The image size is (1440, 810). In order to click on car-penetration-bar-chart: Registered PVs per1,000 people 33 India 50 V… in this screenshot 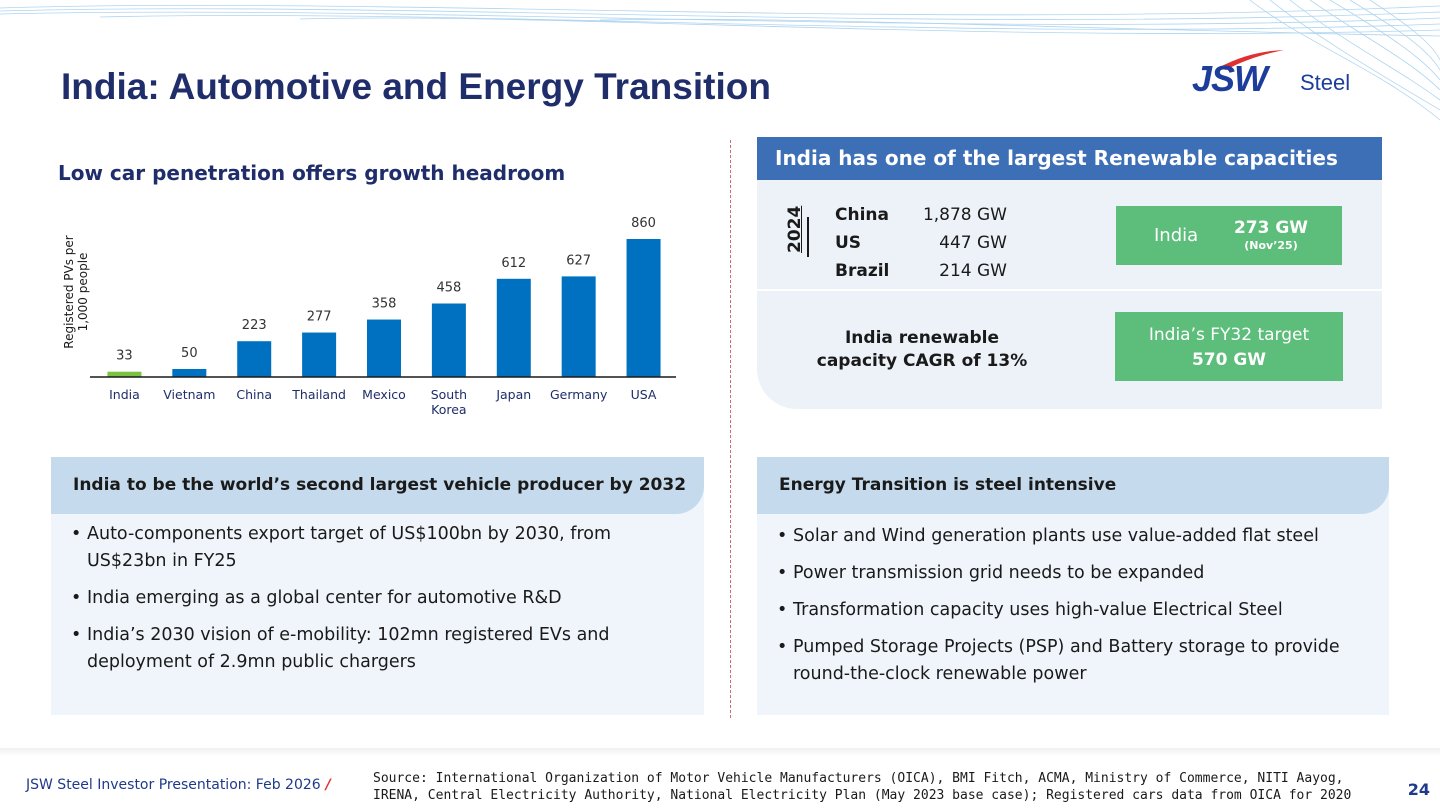, I will do `click(369, 316)`.